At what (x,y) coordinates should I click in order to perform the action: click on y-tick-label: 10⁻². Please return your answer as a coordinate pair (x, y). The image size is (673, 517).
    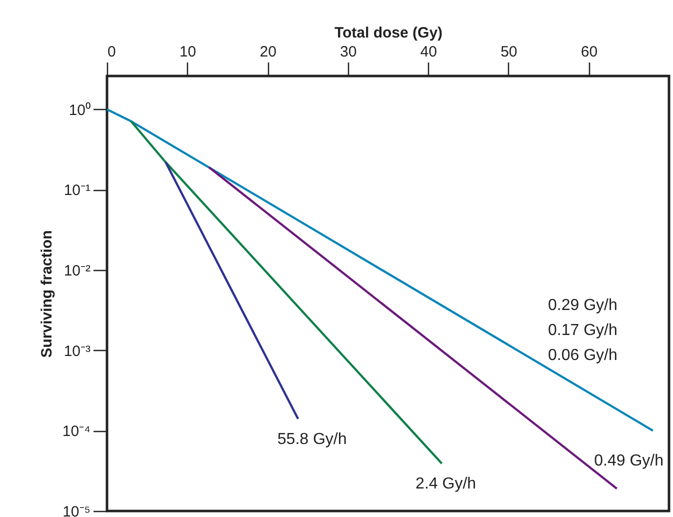
    Looking at the image, I should click on (77, 271).